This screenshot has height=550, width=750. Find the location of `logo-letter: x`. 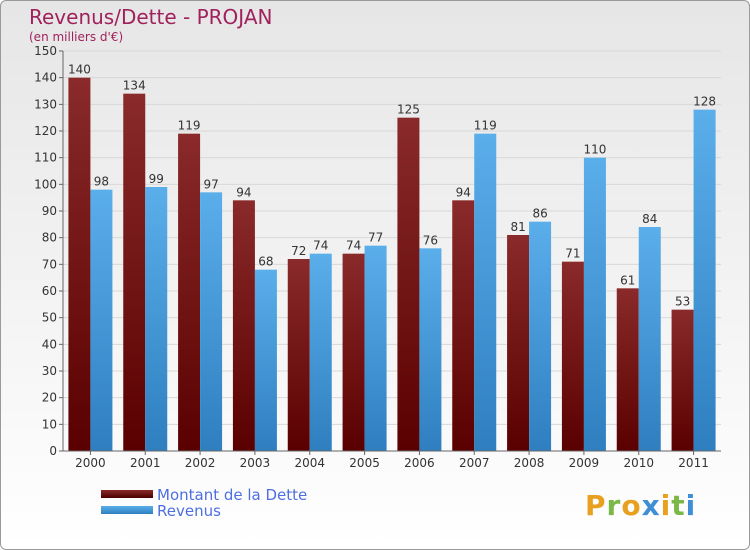

logo-letter: x is located at coordinates (651, 505).